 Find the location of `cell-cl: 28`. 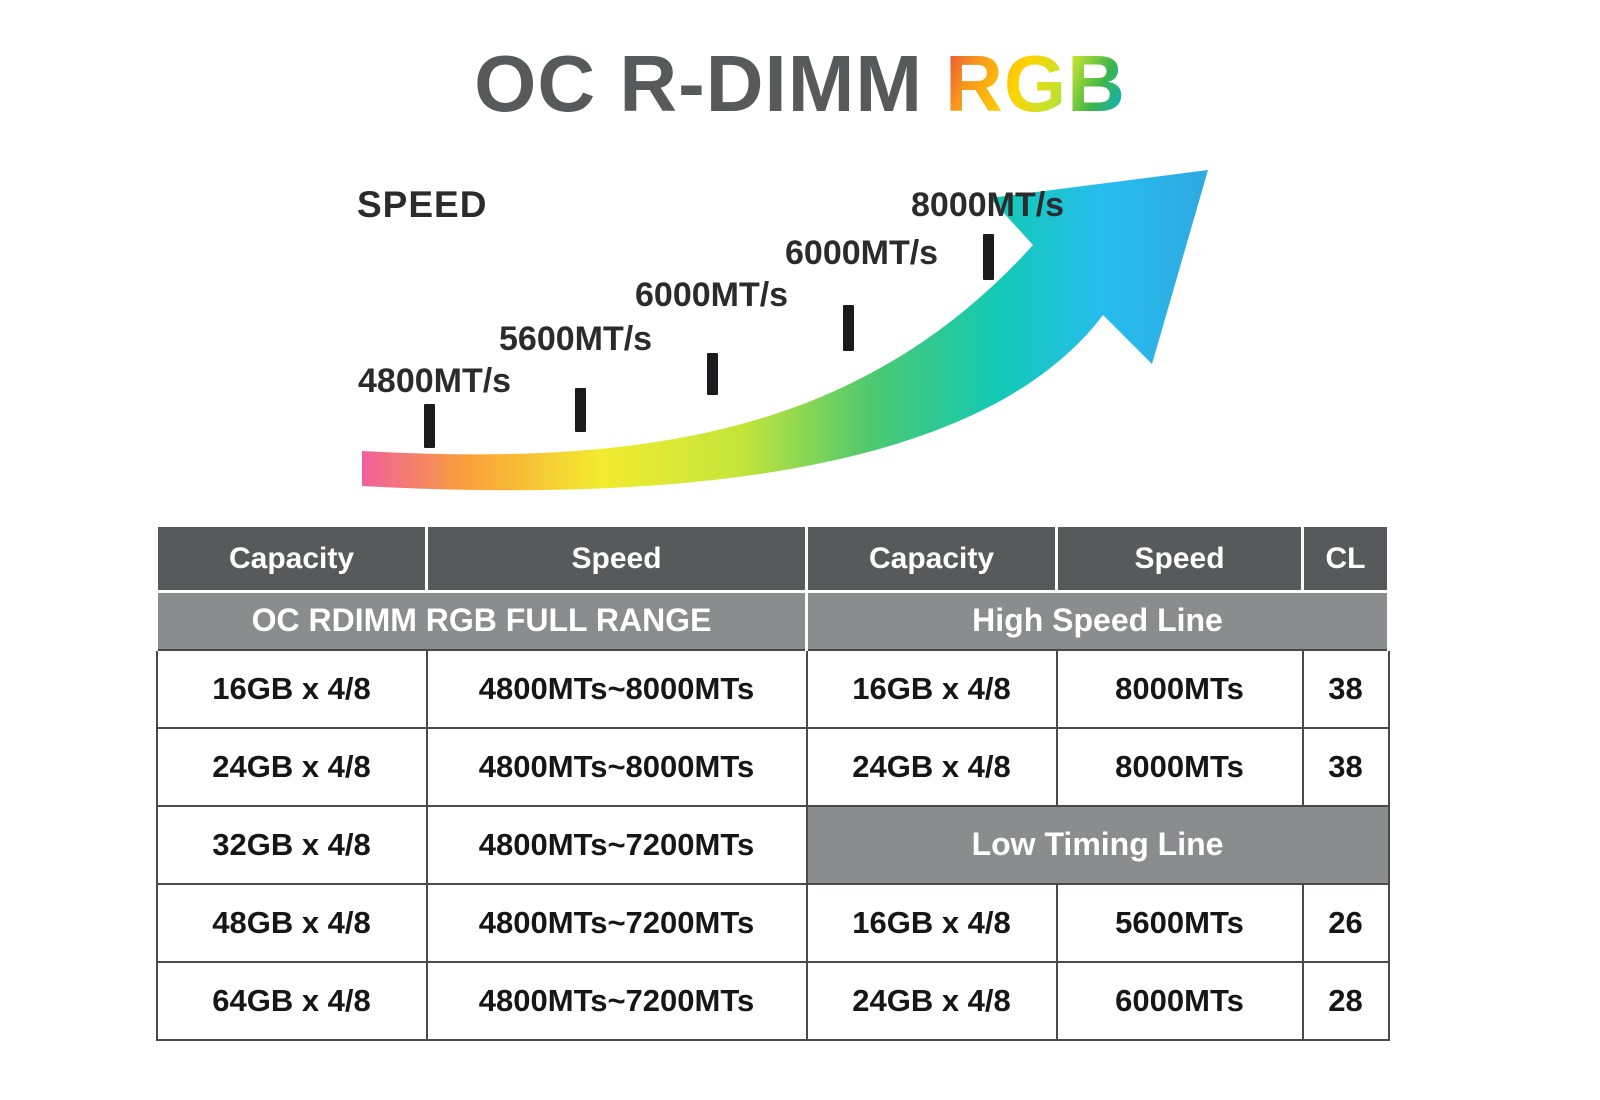

cell-cl: 28 is located at coordinates (1345, 1000).